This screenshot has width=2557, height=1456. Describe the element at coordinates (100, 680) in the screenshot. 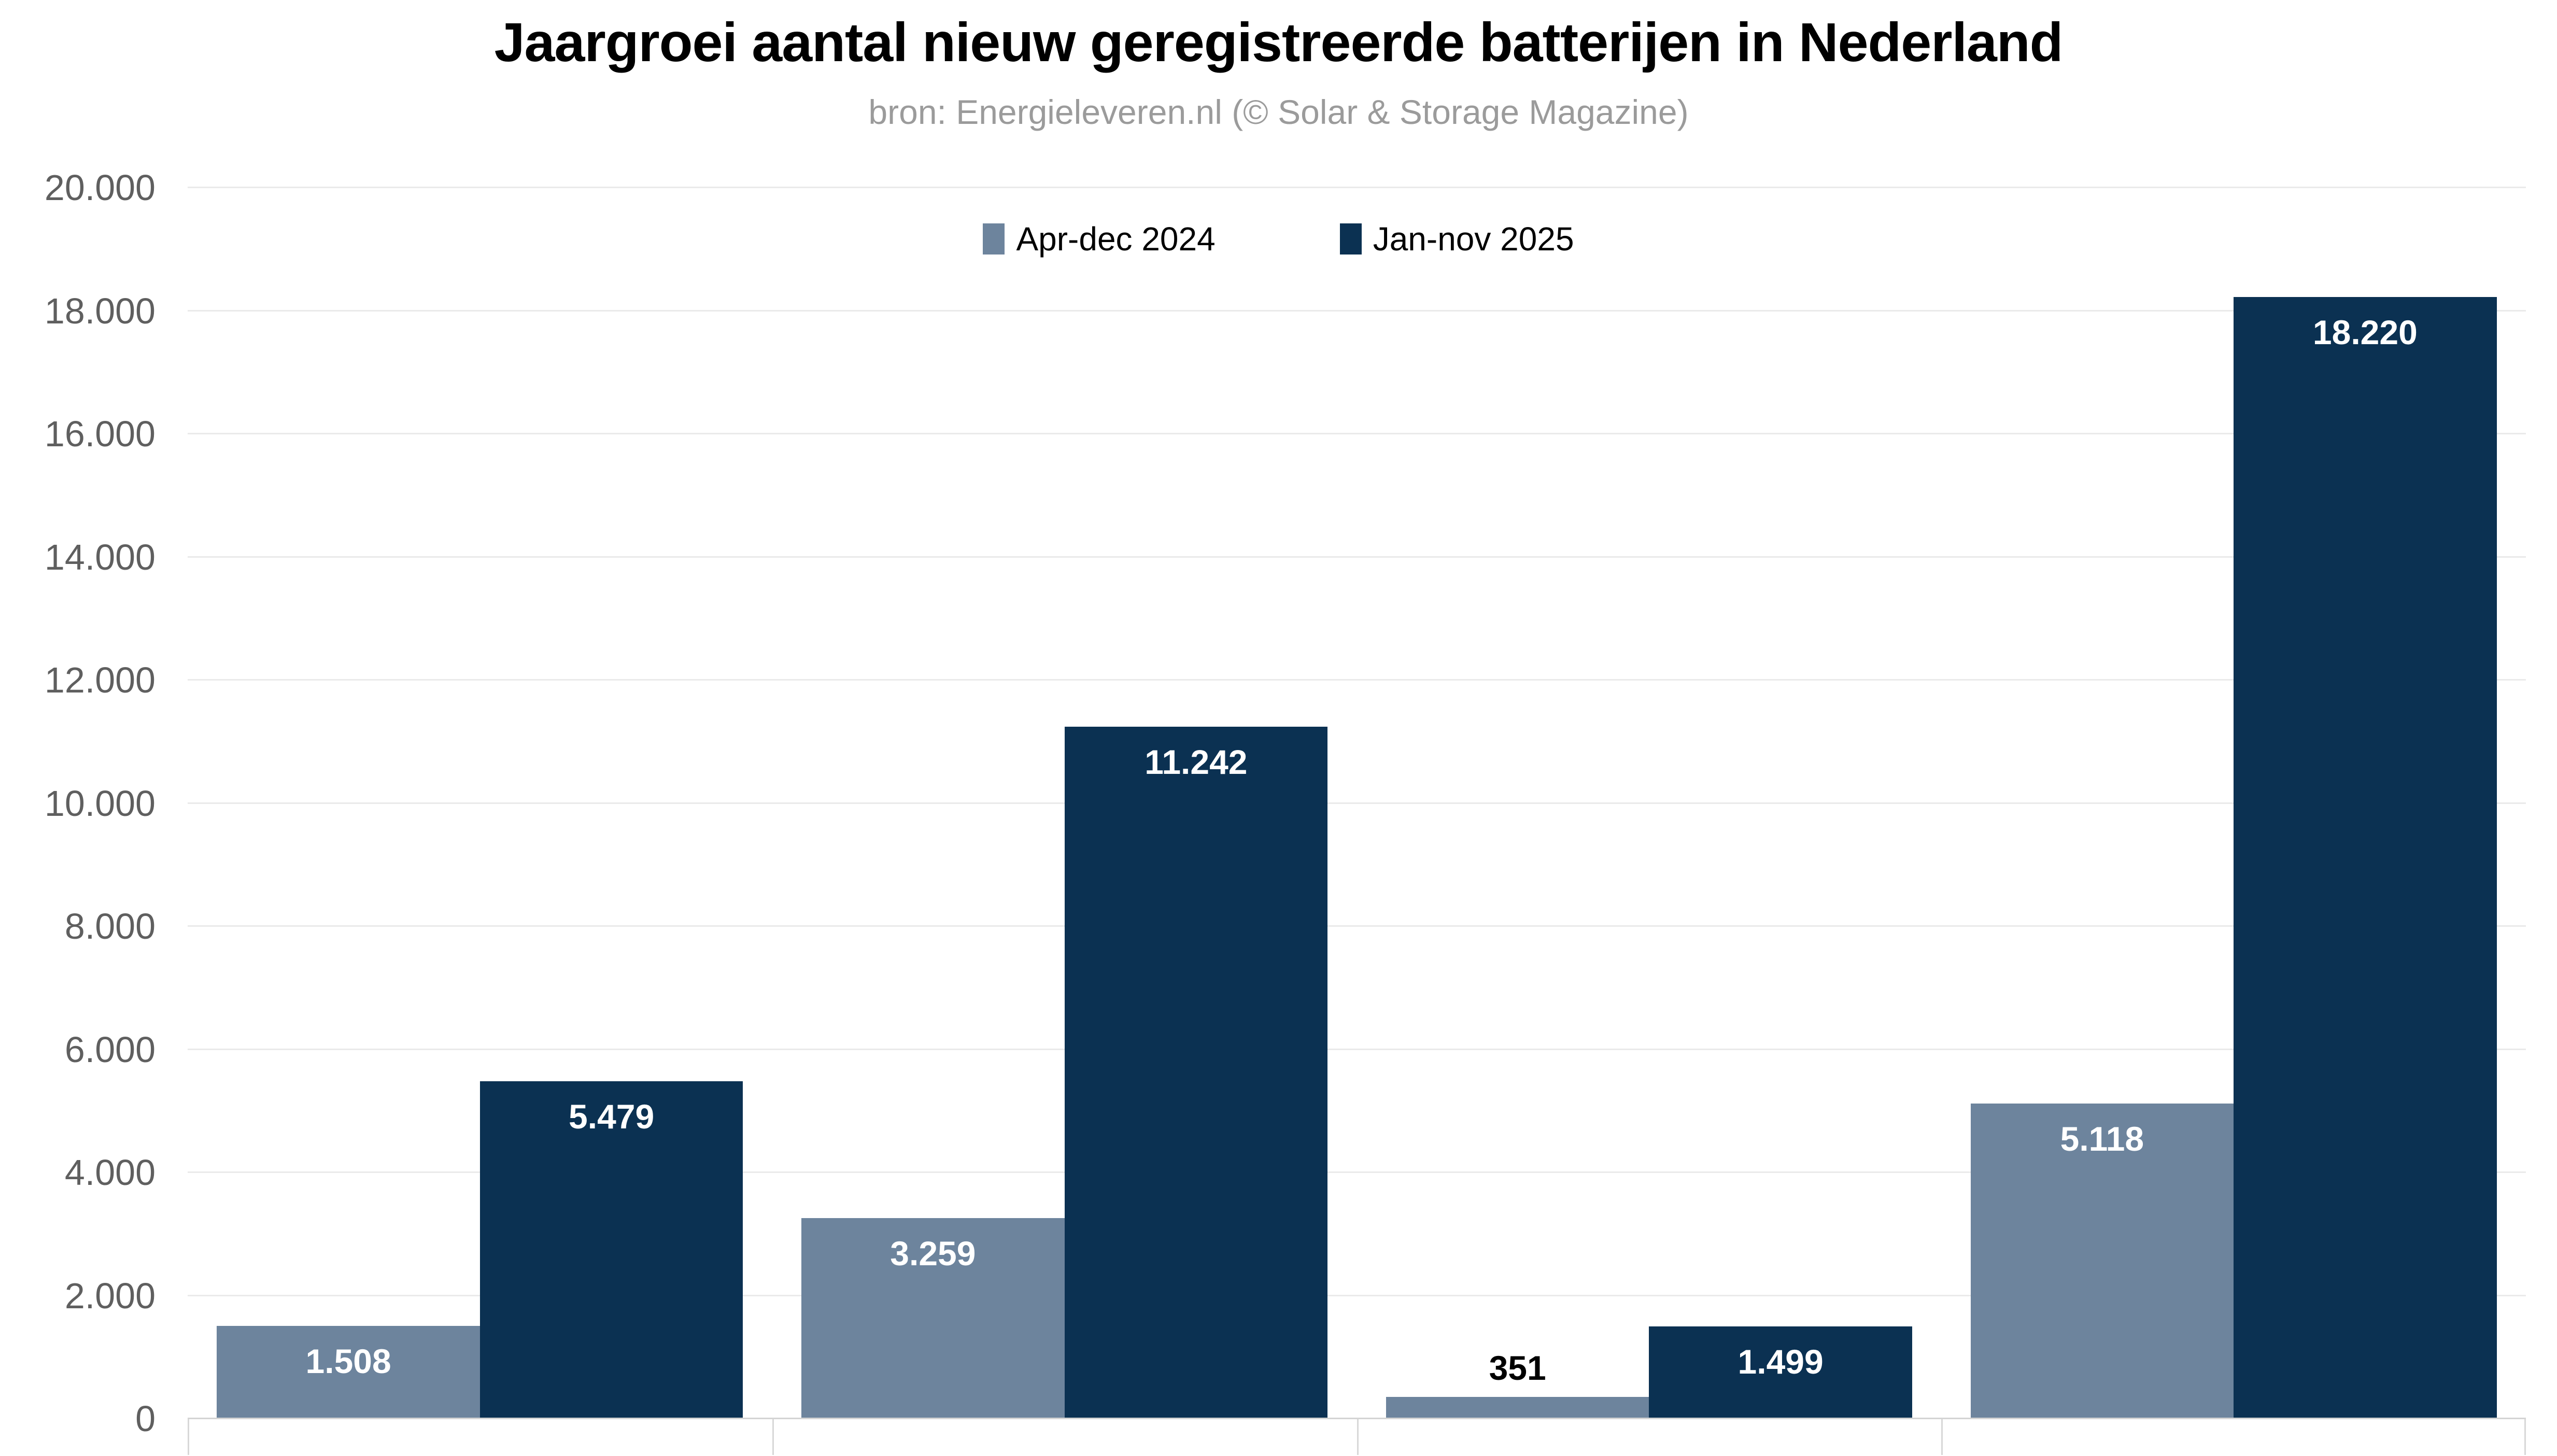

I see `y-tick-label: 12.000` at that location.